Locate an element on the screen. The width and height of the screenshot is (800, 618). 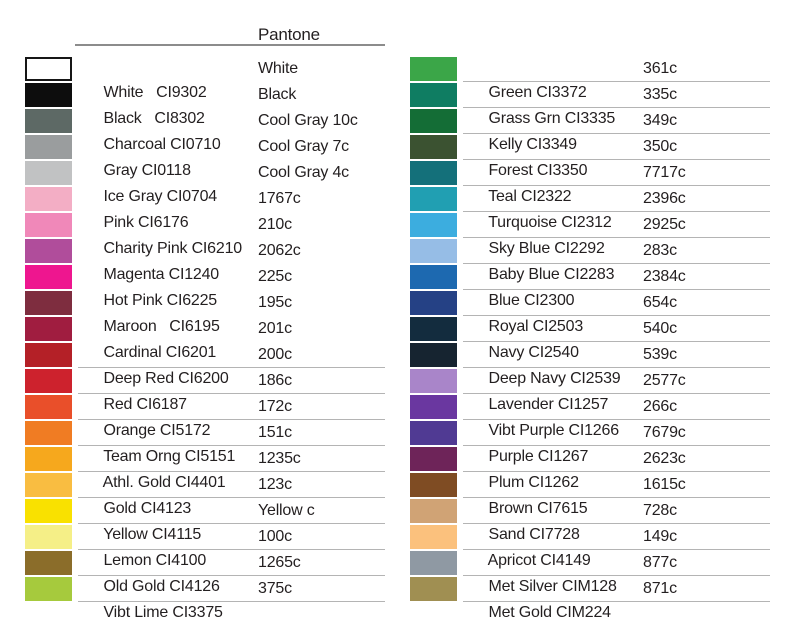
color-row: Met Gold CIM224 871c is located at coordinates (590, 597).